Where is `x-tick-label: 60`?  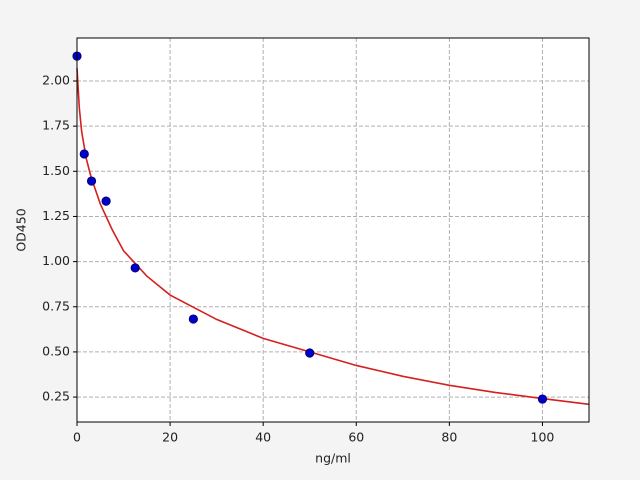
x-tick-label: 60 is located at coordinates (356, 437).